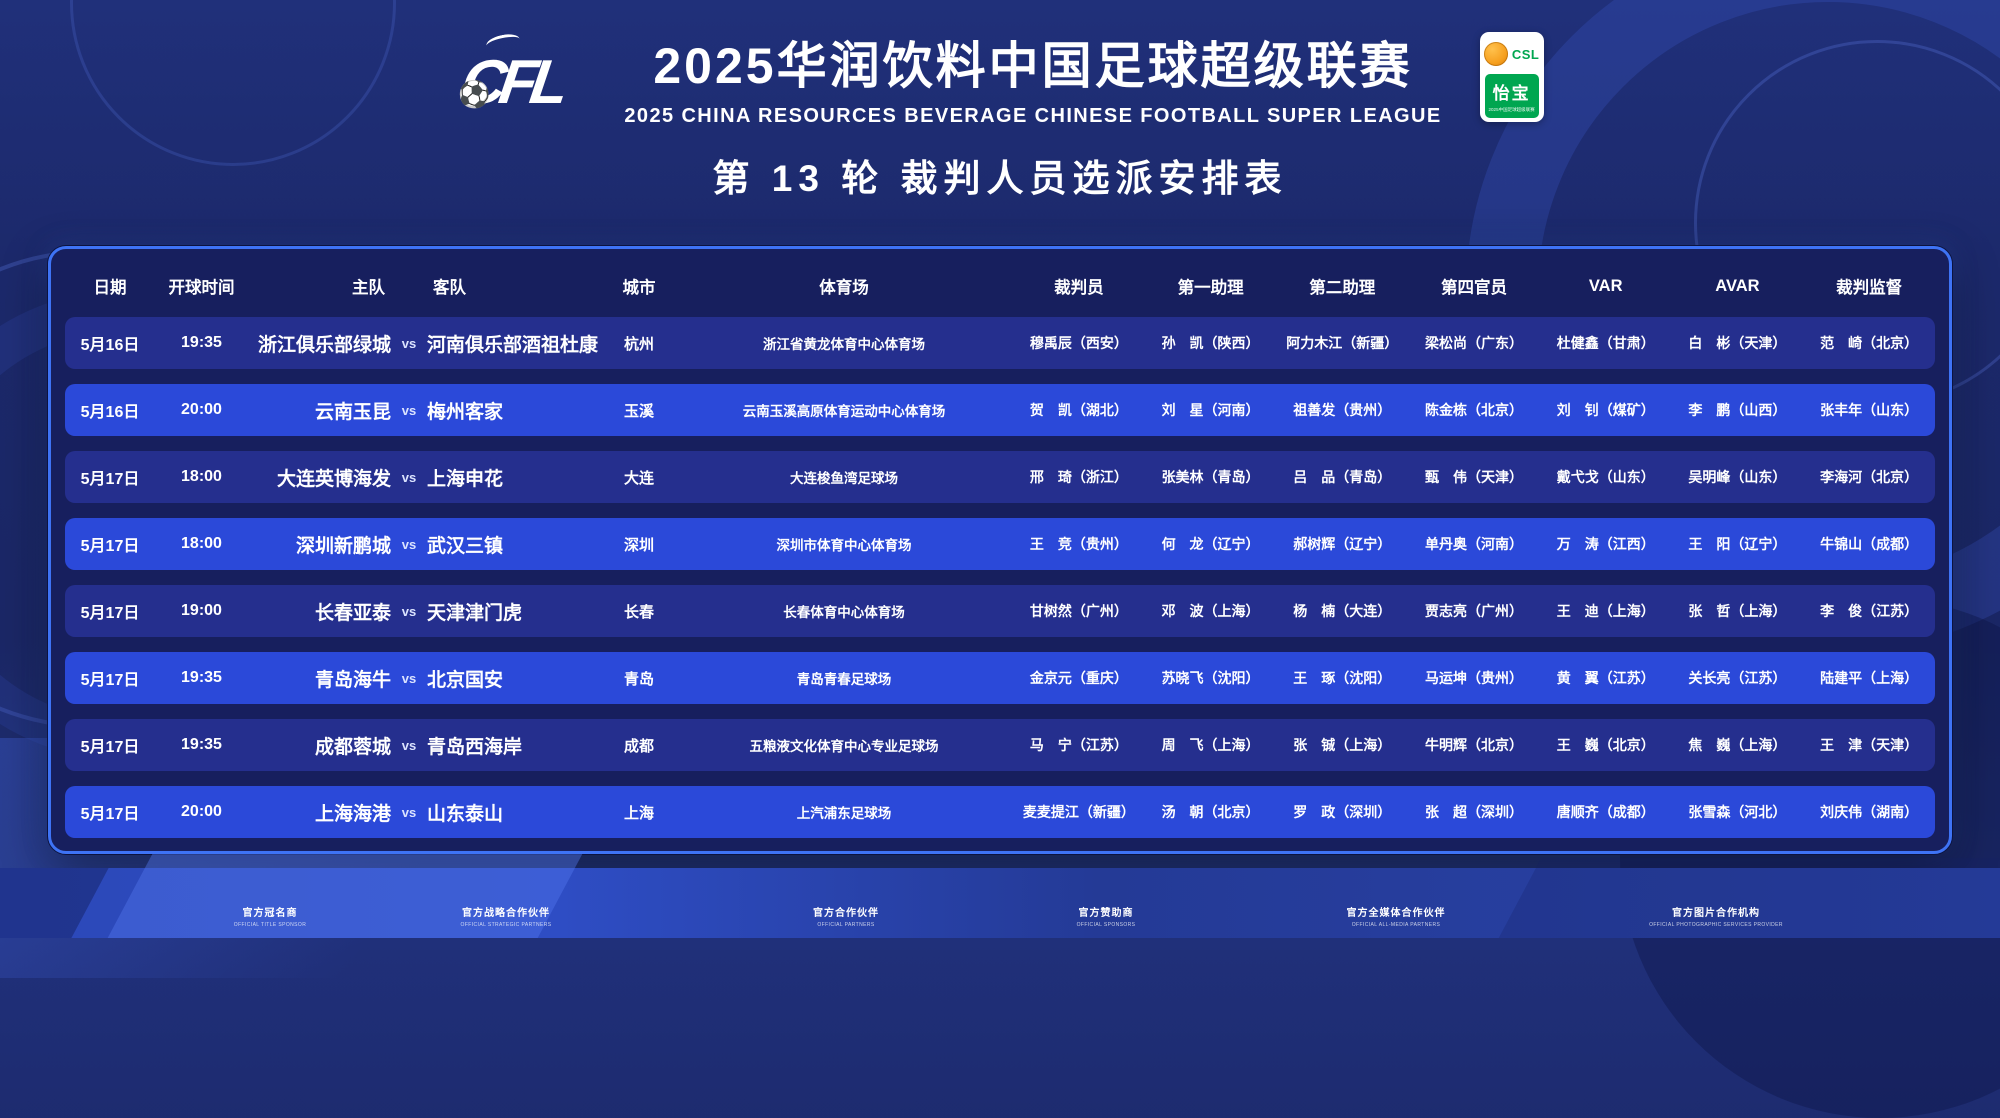 This screenshot has width=2000, height=1118. What do you see at coordinates (844, 813) in the screenshot?
I see `stadium: 上汽浦东足球场` at bounding box center [844, 813].